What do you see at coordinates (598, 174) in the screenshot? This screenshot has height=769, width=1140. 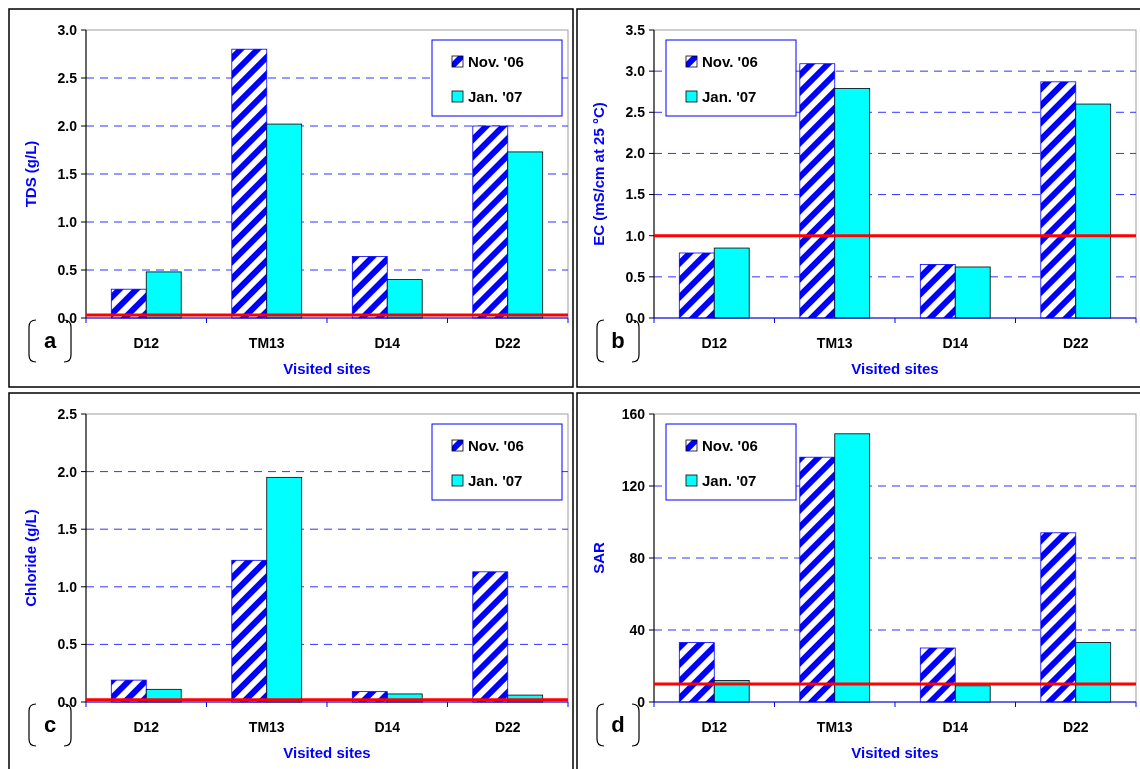 I see `y-axis-title: EC (mS/cm at 25 °C)` at bounding box center [598, 174].